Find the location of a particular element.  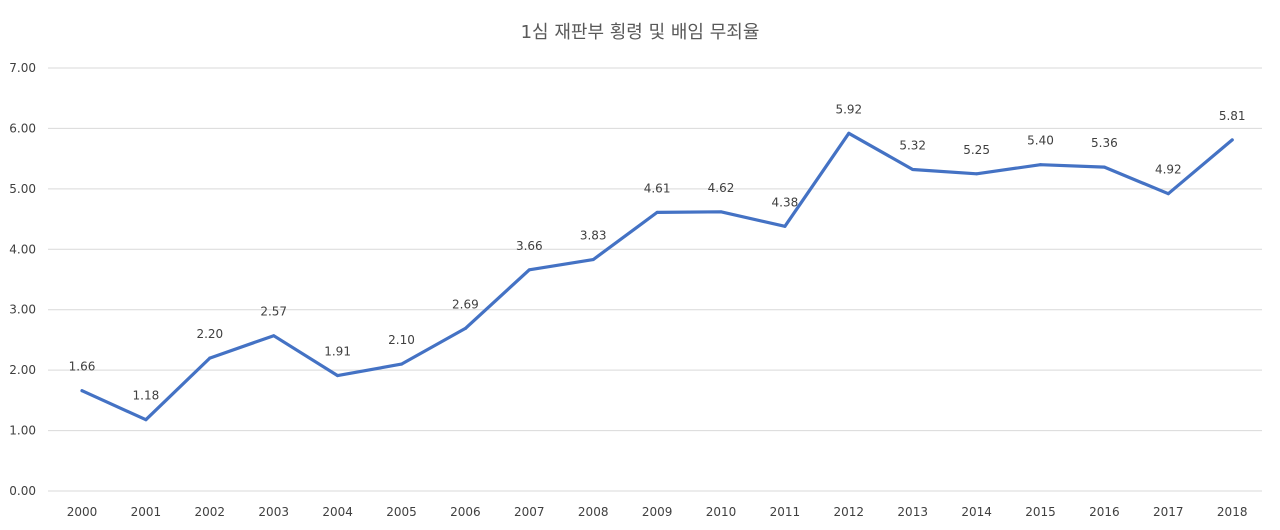

data-label: 1.18 is located at coordinates (146, 396).